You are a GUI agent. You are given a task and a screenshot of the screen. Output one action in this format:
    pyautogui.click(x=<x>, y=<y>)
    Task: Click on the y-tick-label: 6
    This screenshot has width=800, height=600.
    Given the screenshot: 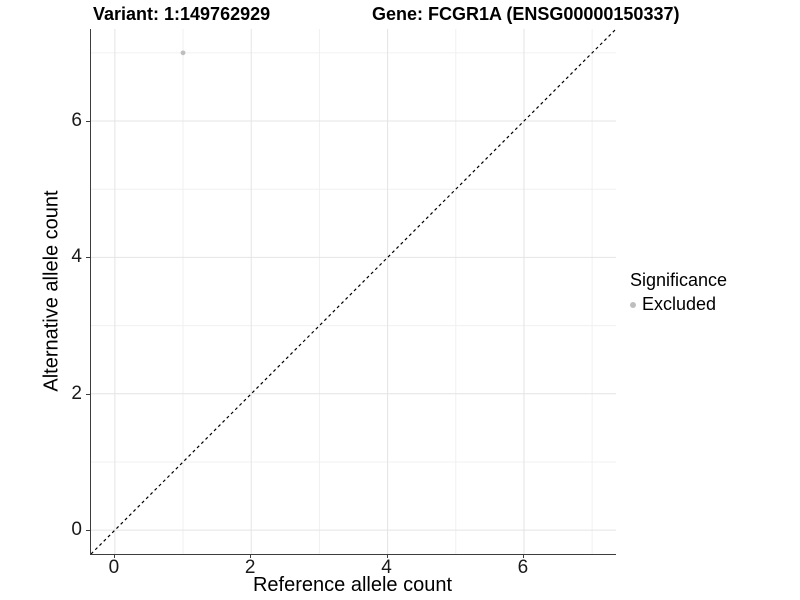 What is the action you would take?
    pyautogui.click(x=76, y=121)
    